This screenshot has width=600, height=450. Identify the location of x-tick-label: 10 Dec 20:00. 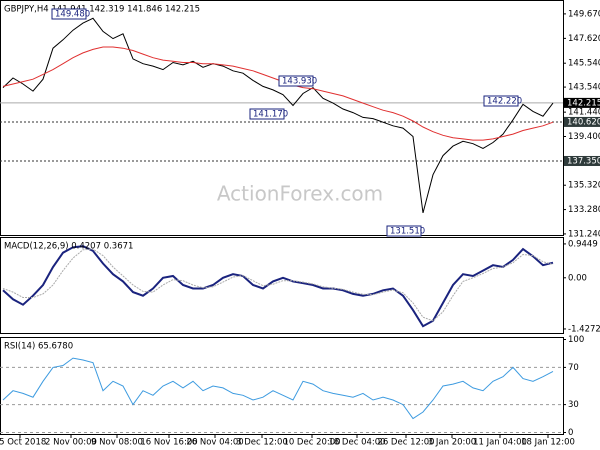
(311, 443).